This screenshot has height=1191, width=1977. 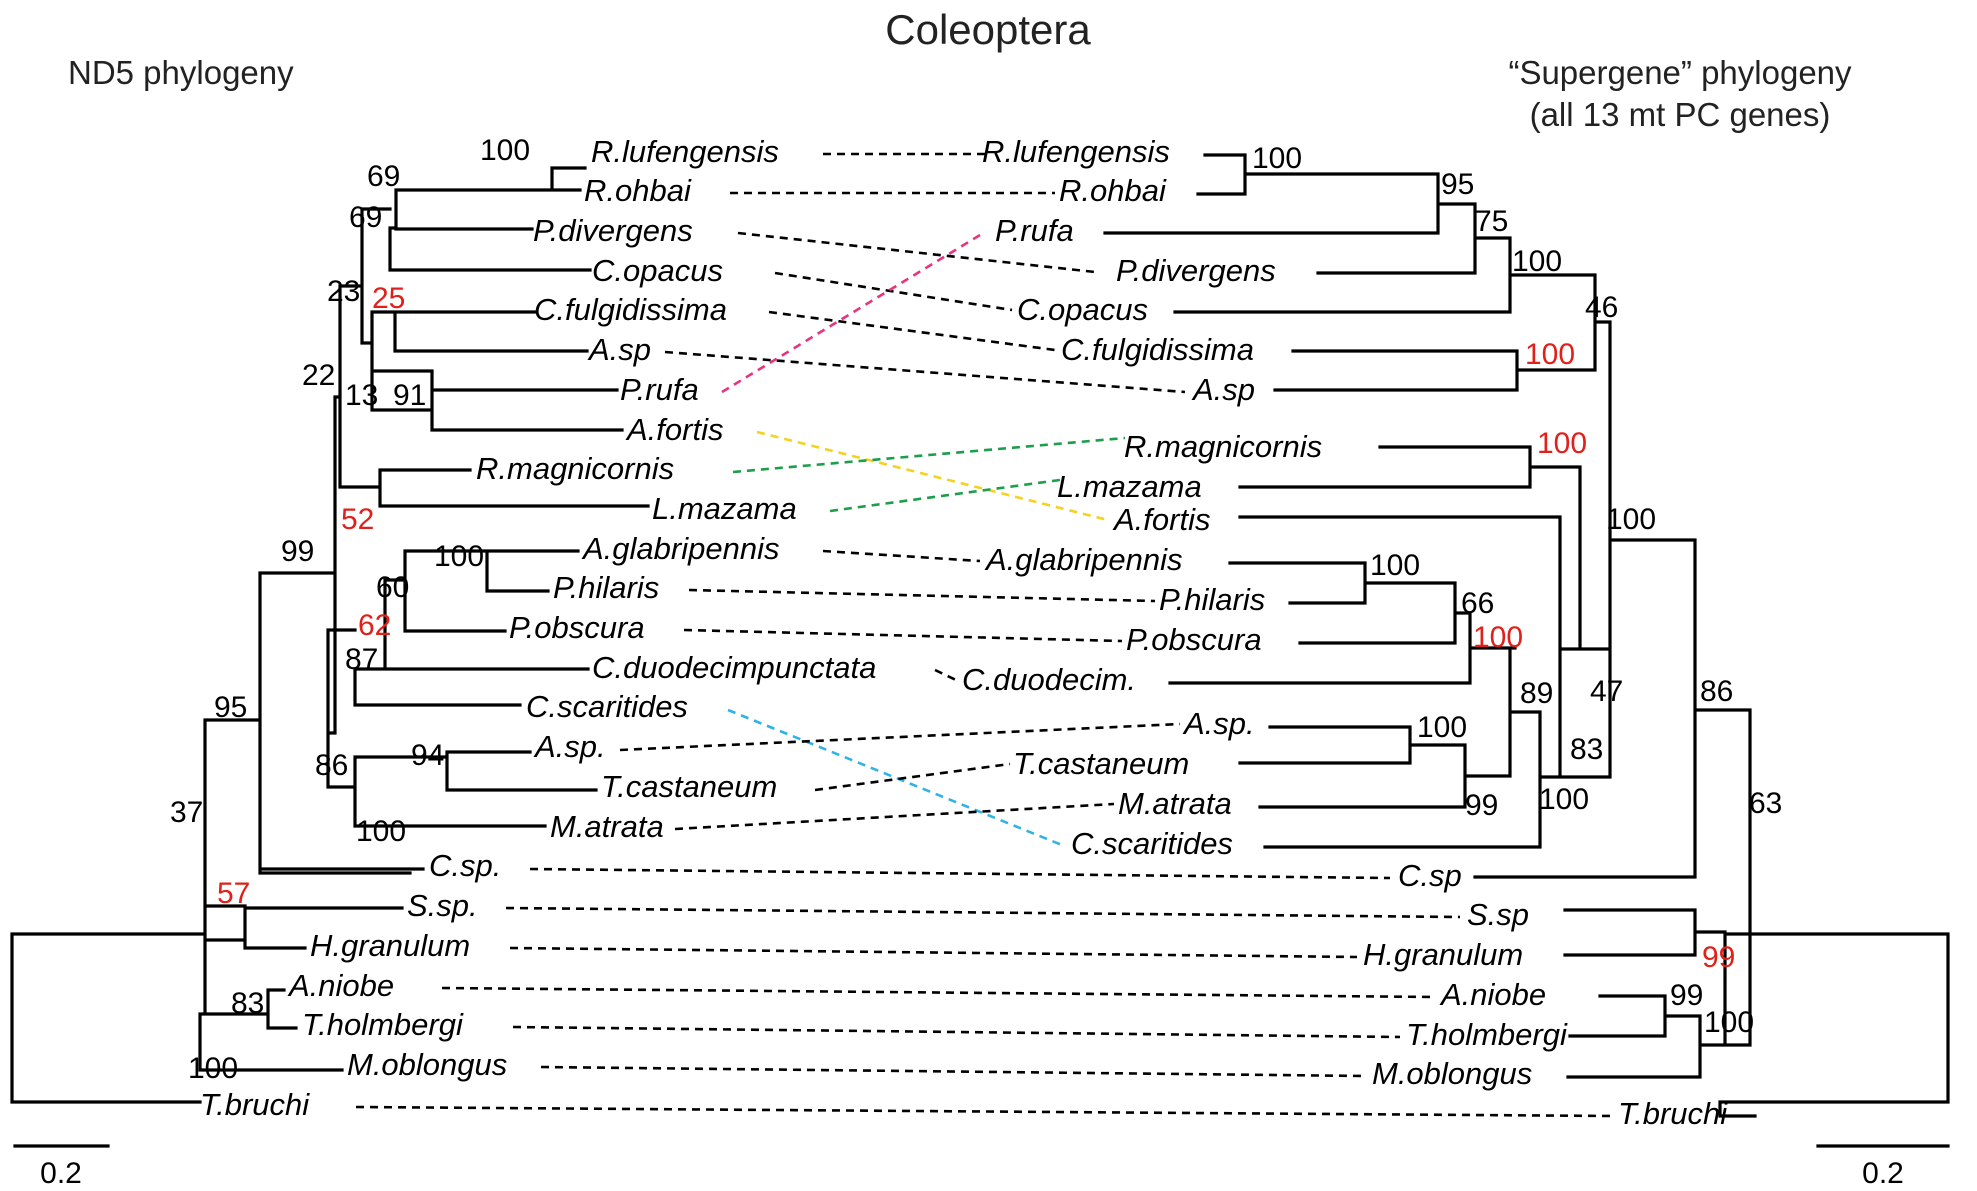 What do you see at coordinates (1194, 639) in the screenshot?
I see `right-taxon-pobscura: P.obscura` at bounding box center [1194, 639].